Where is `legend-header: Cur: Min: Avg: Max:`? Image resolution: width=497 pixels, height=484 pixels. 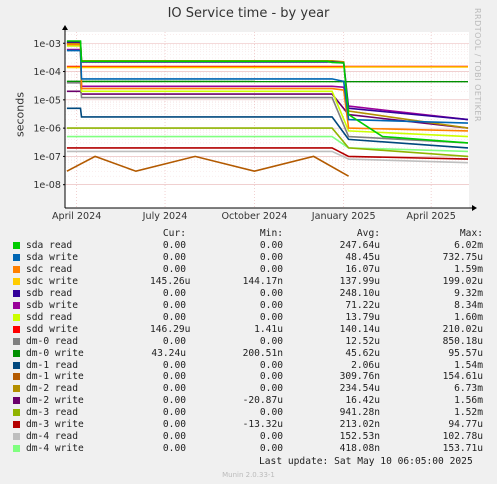 legend-header: Cur: Min: Avg: Max: is located at coordinates (248, 234).